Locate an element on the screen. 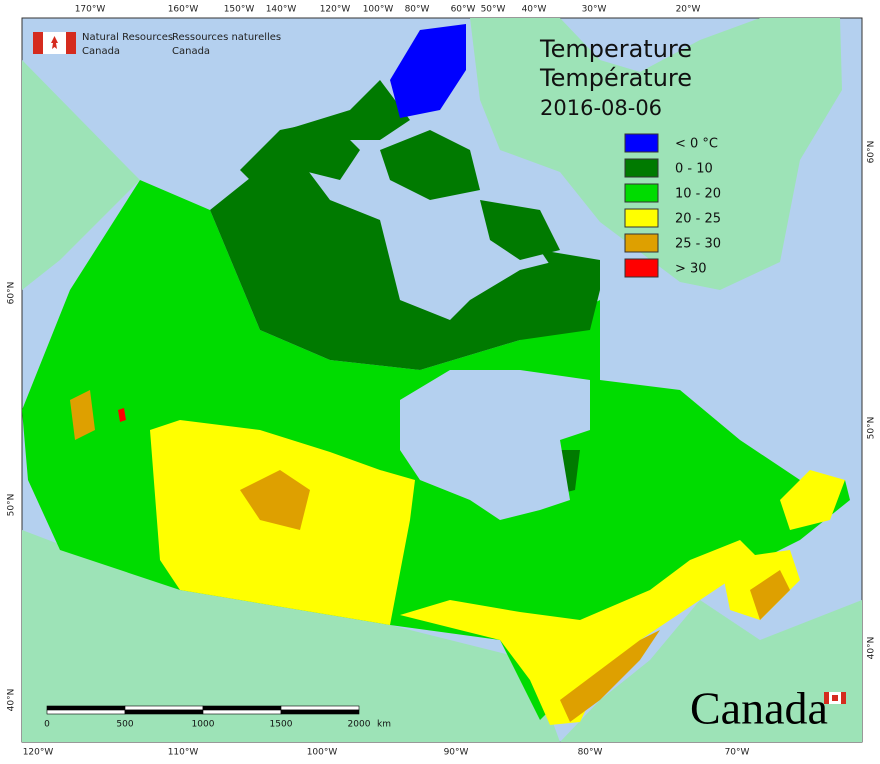 Image resolution: width=880 pixels, height=764 pixels. scale-label: 1500 is located at coordinates (281, 725).